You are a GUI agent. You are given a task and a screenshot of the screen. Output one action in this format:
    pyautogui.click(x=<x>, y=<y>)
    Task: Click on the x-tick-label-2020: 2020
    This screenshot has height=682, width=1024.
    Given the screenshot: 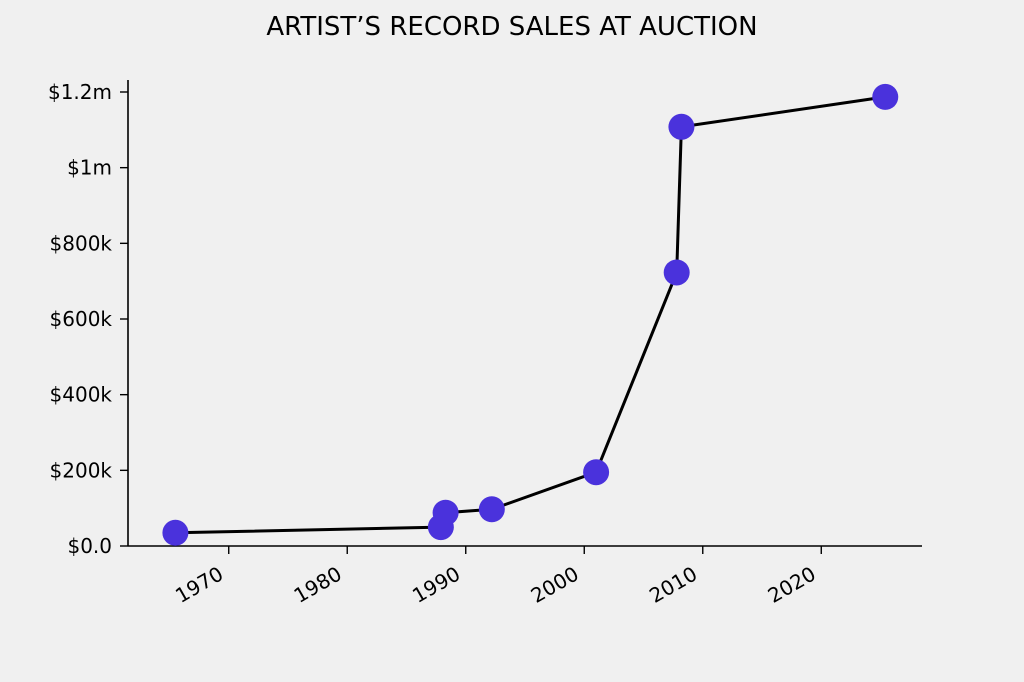 What is the action you would take?
    pyautogui.click(x=792, y=585)
    